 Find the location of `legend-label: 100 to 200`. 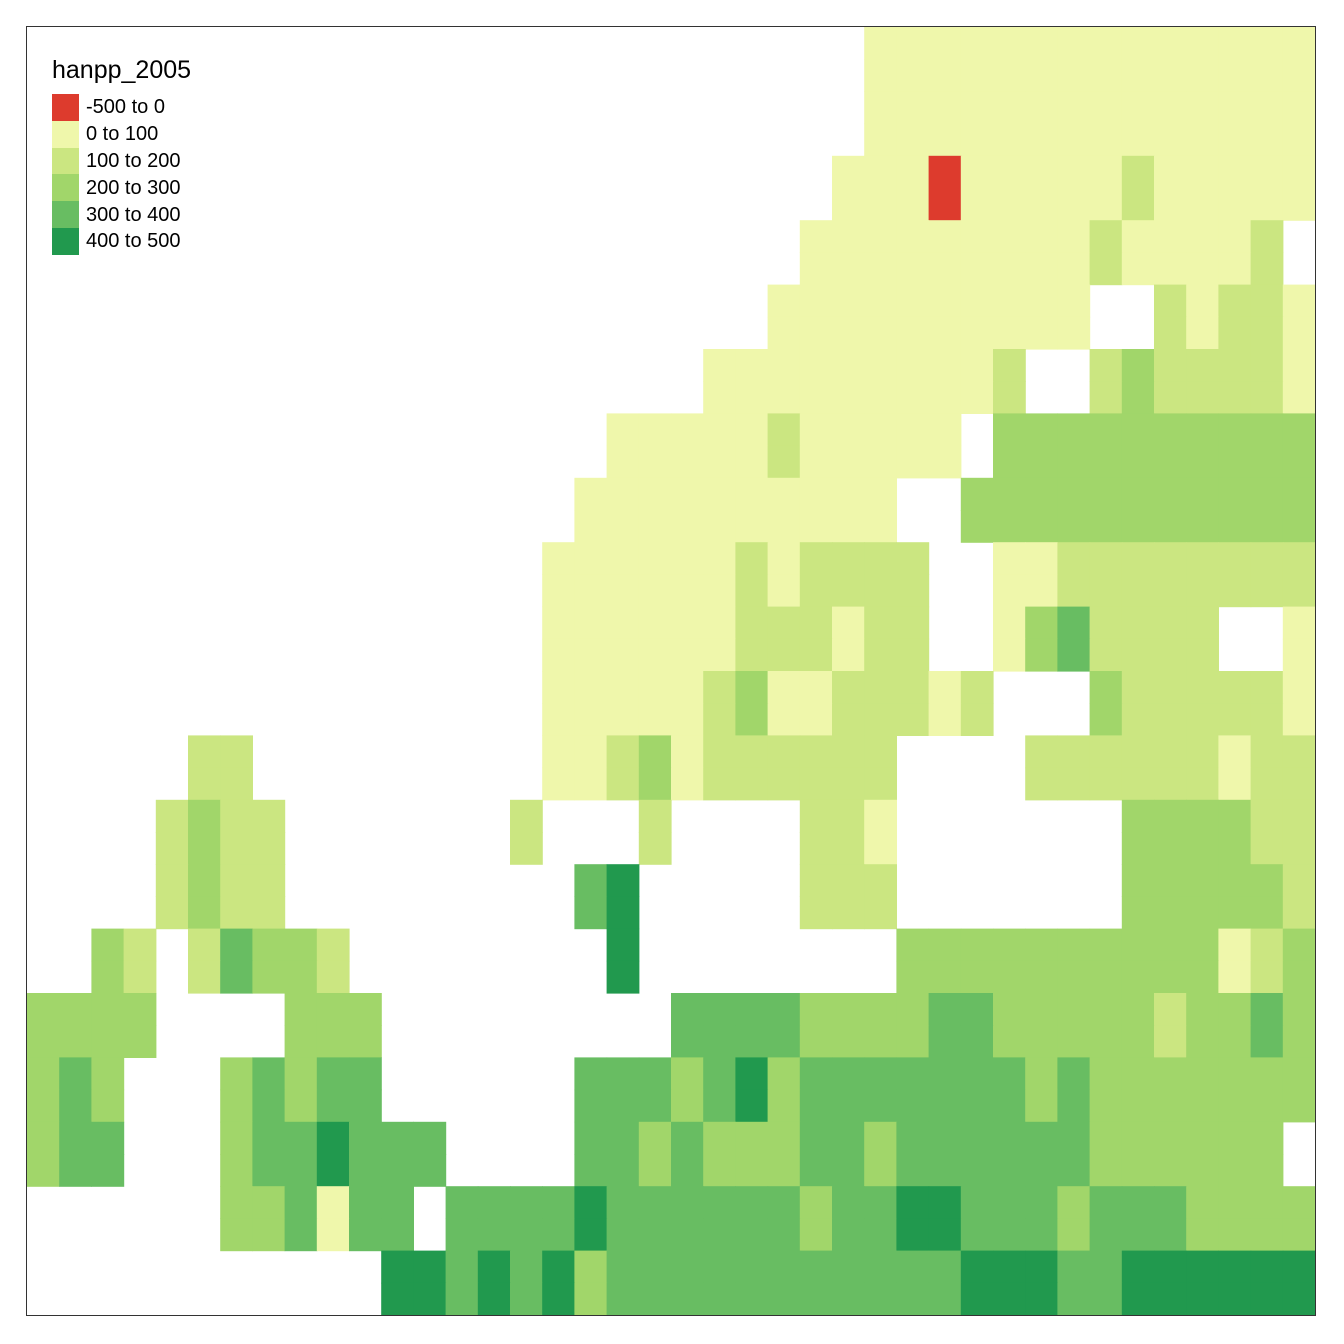

legend-label: 100 to 200 is located at coordinates (133, 160).